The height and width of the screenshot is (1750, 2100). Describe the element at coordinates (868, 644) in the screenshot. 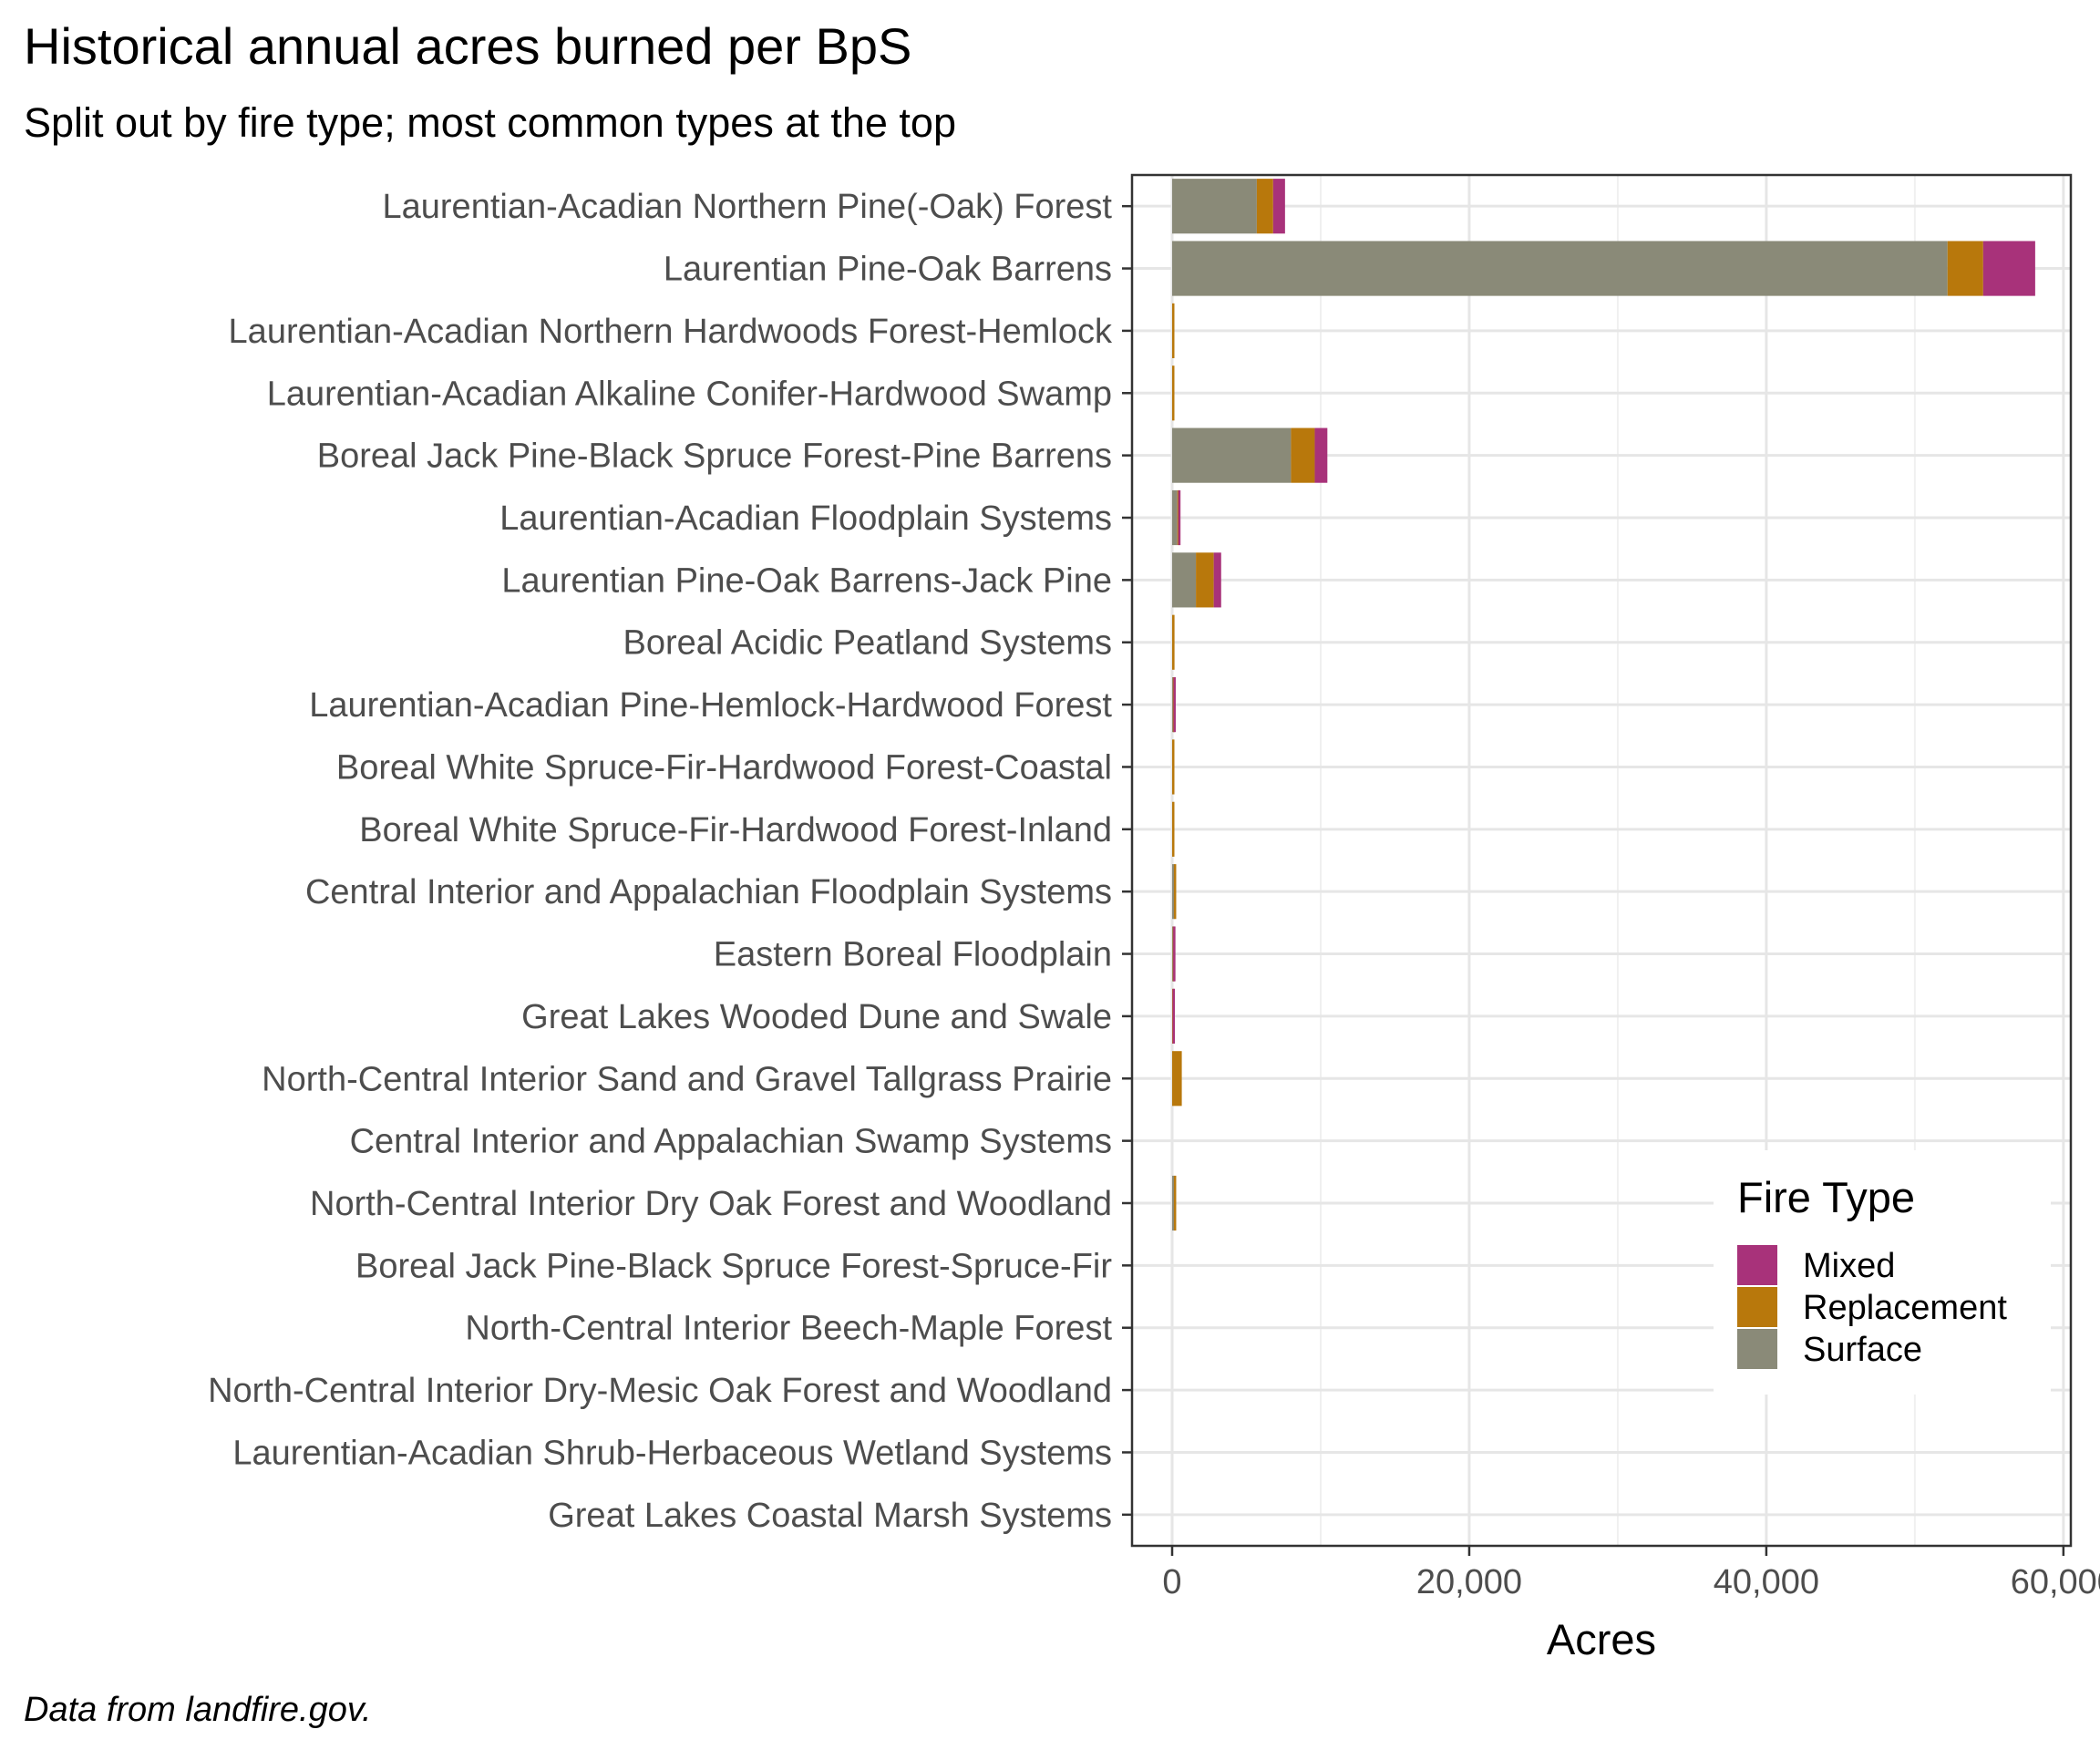

I see `y-tick-label: Boreal Acidic Peatland Systems` at that location.